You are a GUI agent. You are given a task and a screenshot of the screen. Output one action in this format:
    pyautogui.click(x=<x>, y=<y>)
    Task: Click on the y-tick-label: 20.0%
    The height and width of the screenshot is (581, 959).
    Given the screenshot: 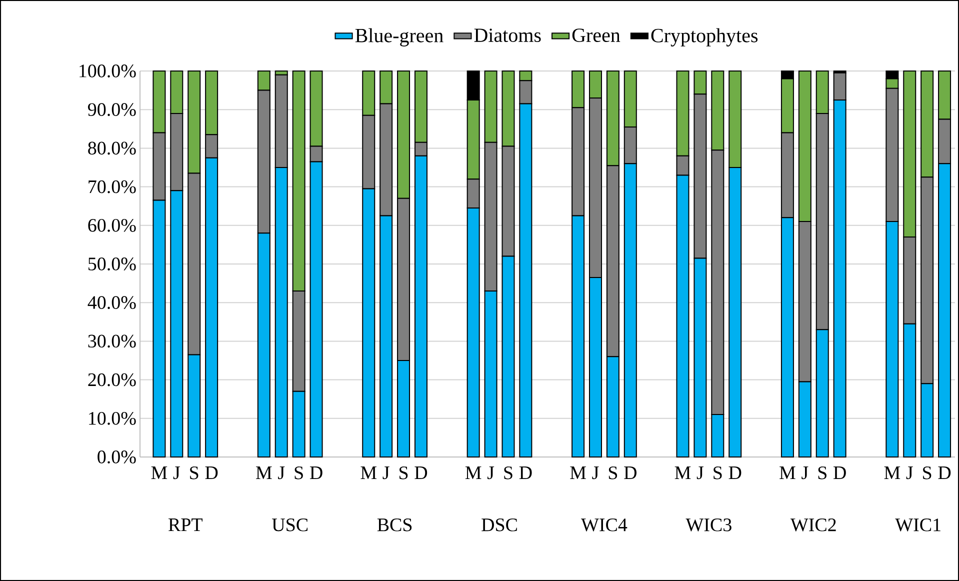 What is the action you would take?
    pyautogui.click(x=112, y=379)
    